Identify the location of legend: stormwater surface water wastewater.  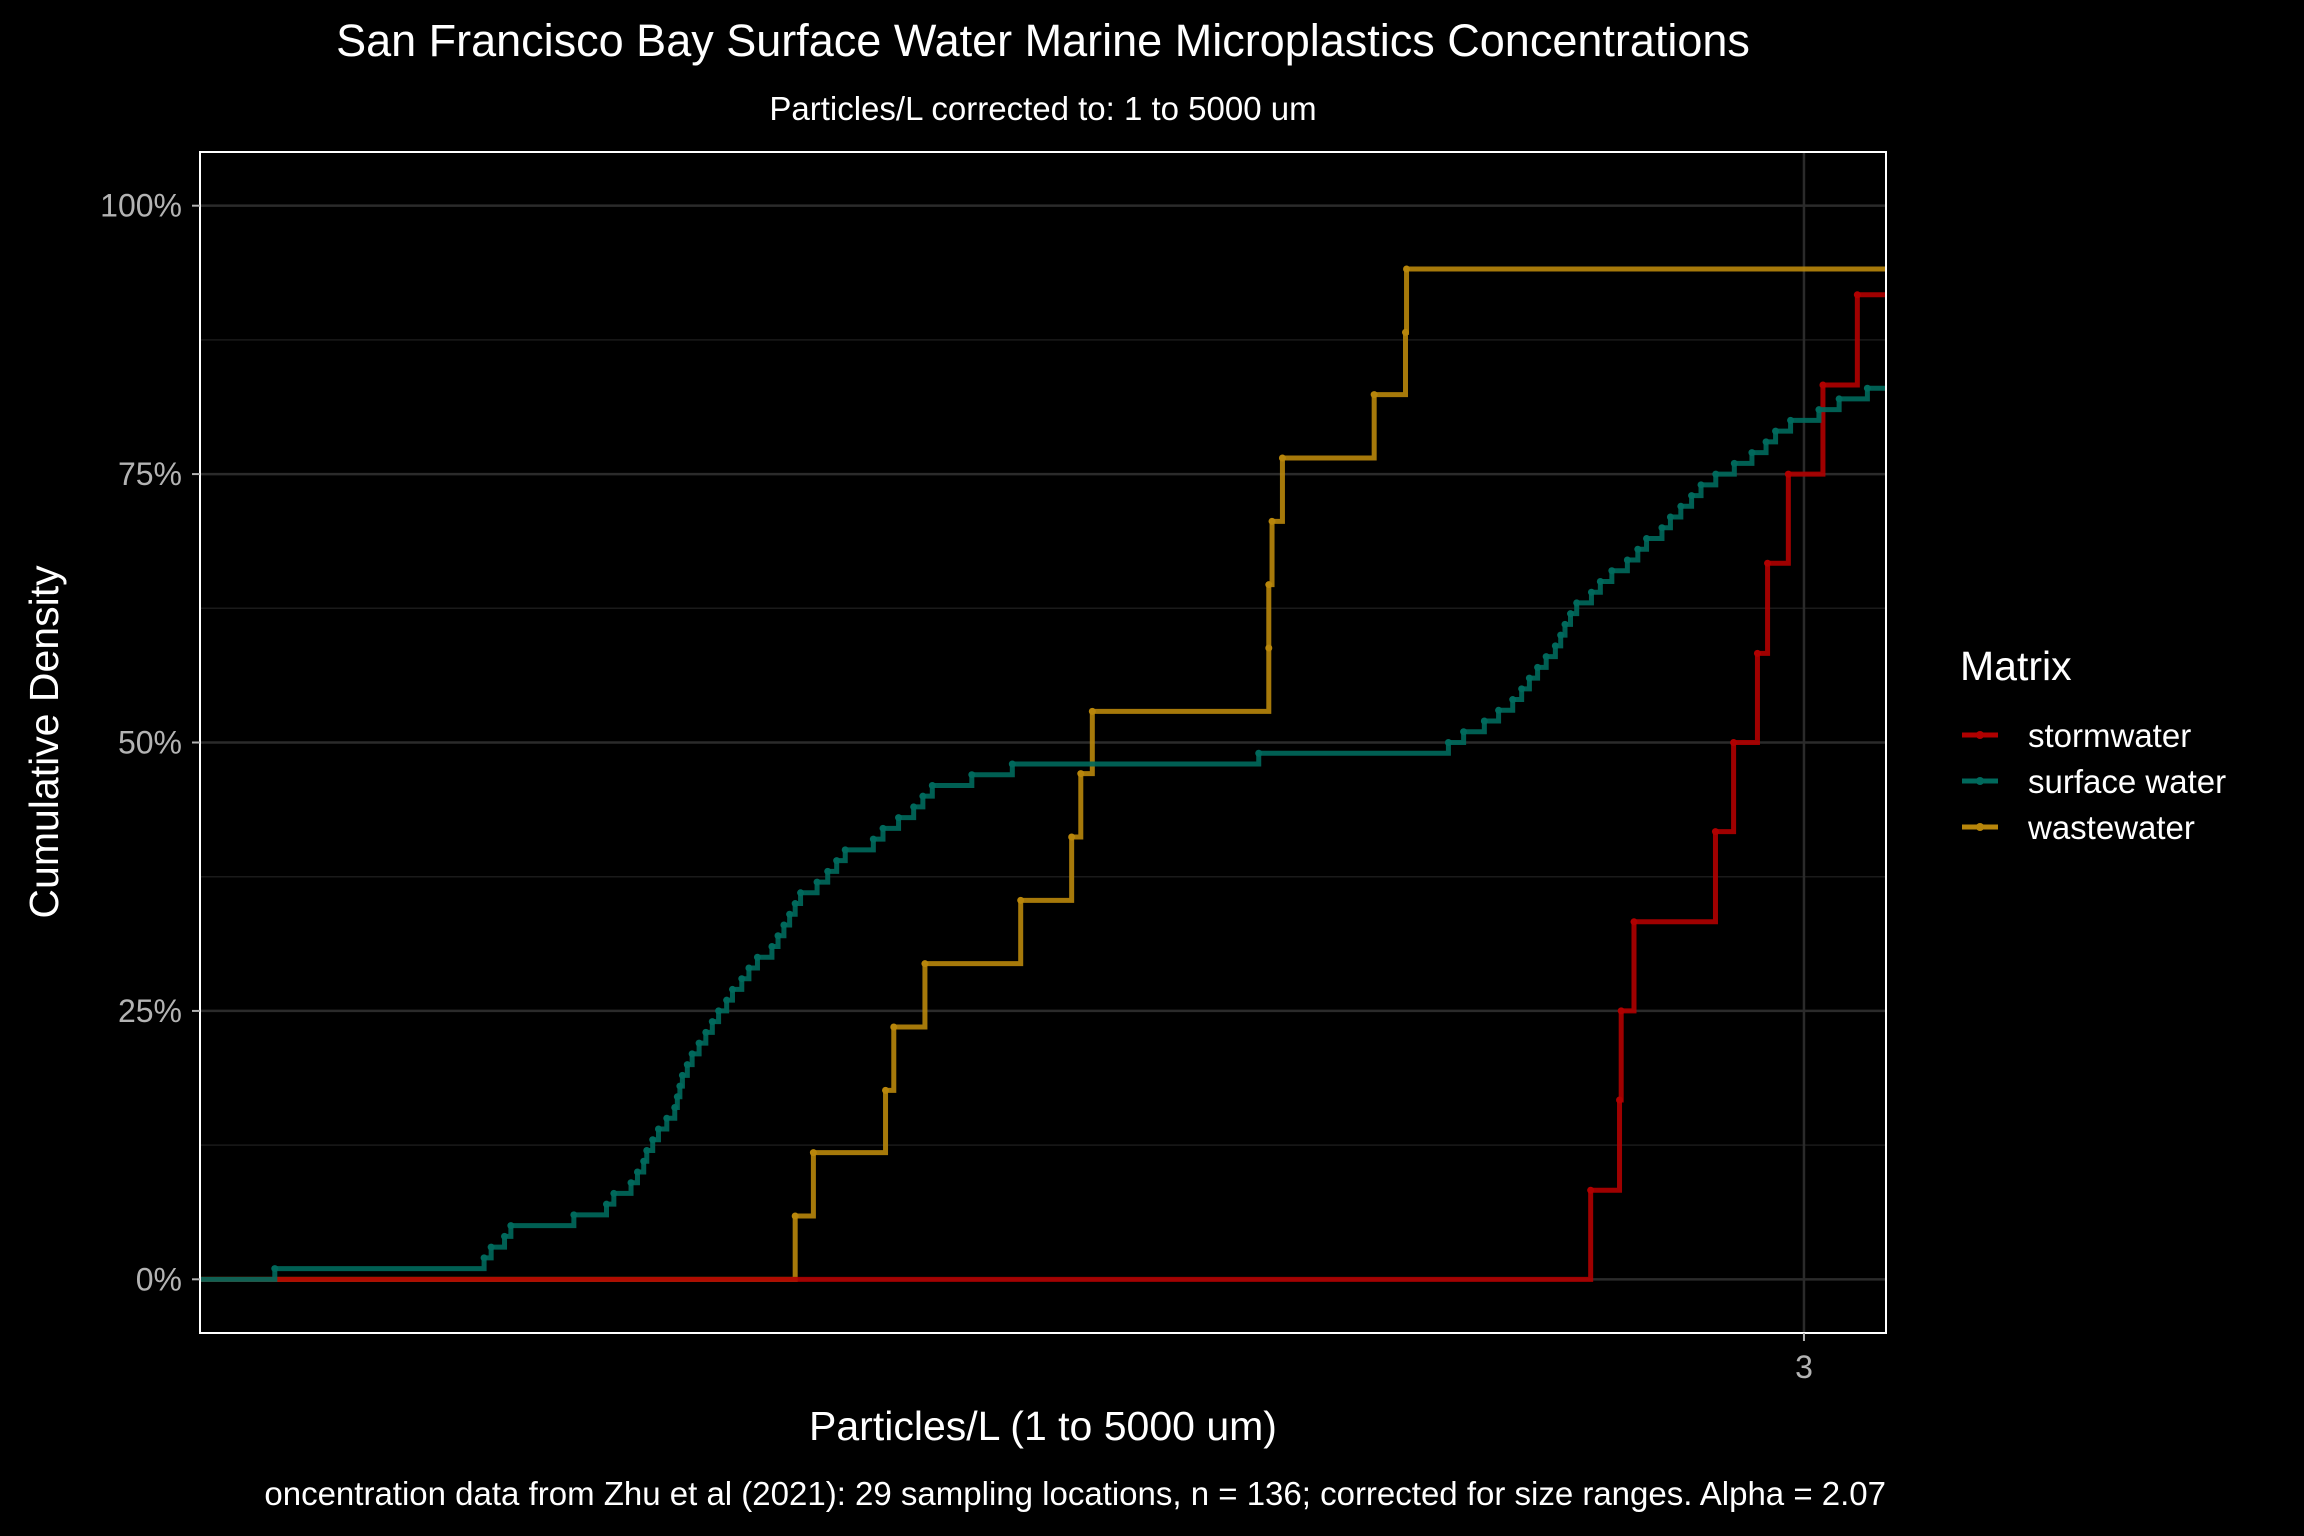
(2094, 781).